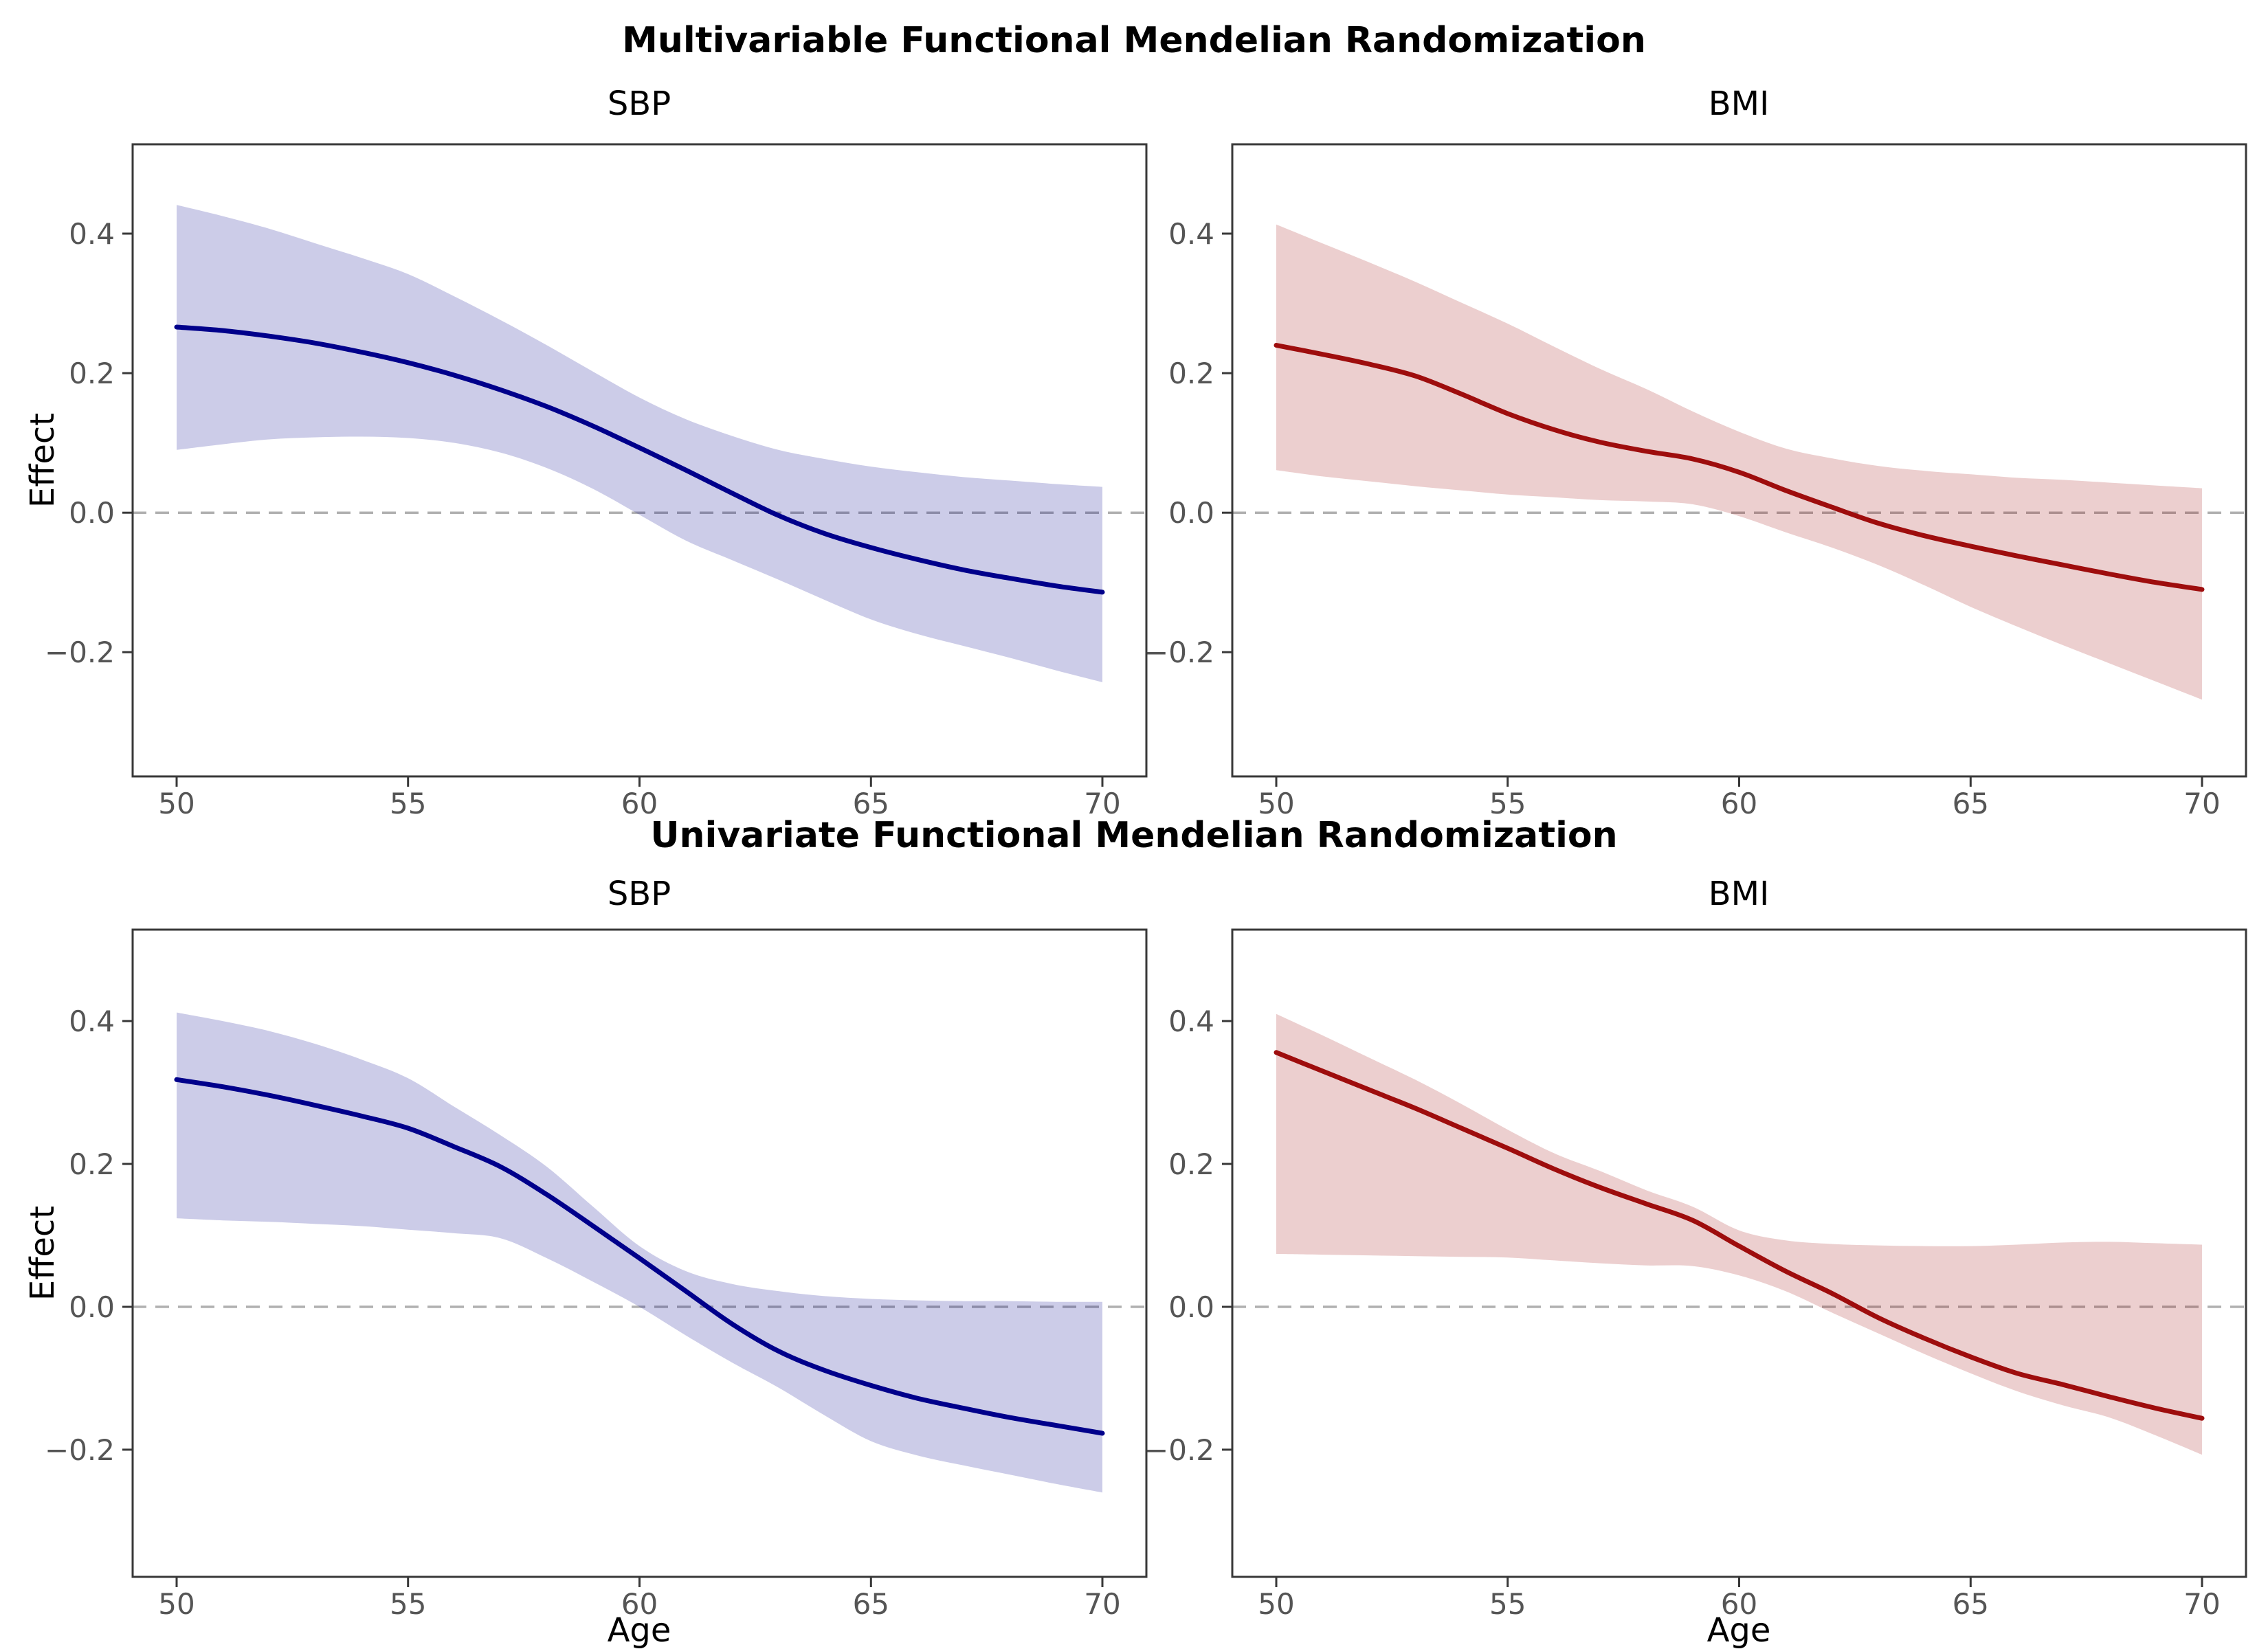 This screenshot has height=1649, width=2268. Describe the element at coordinates (639, 104) in the screenshot. I see `panel-title-multivariable-sbp: SBP` at that location.